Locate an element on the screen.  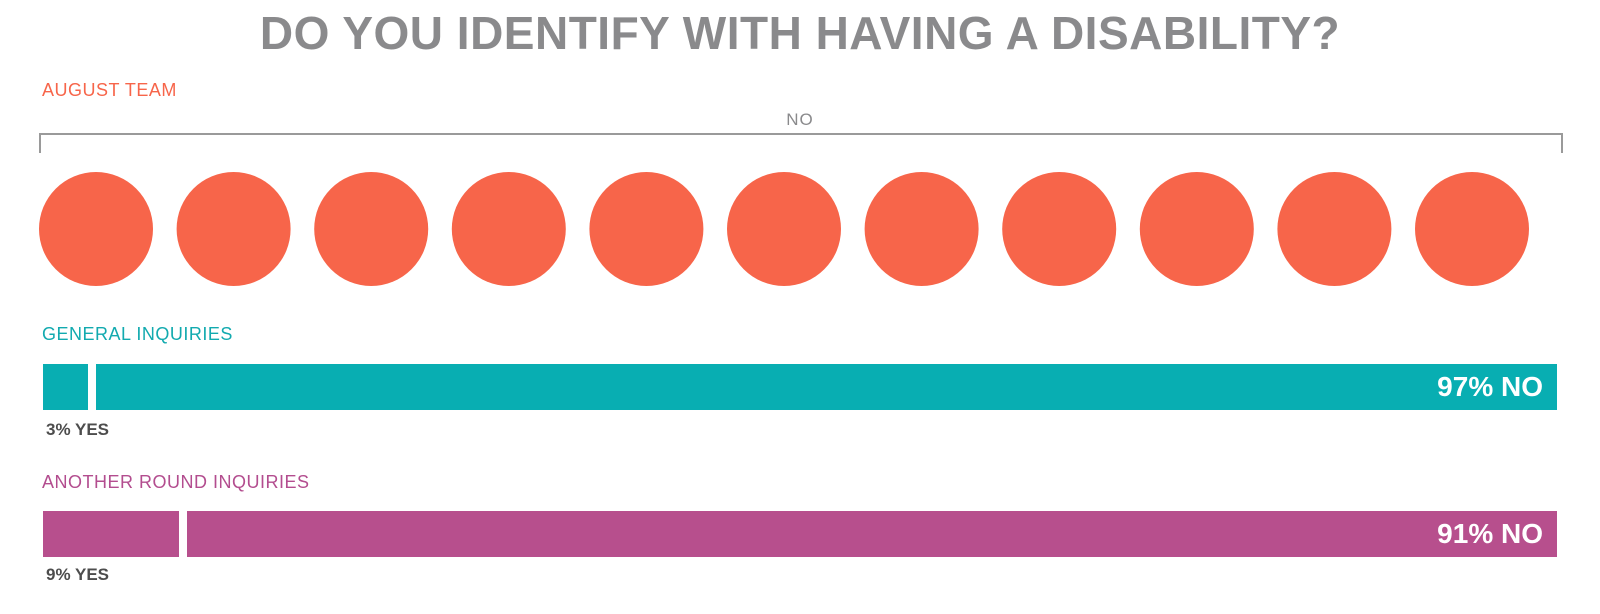
general-yes-label: 3% YES is located at coordinates (78, 429).